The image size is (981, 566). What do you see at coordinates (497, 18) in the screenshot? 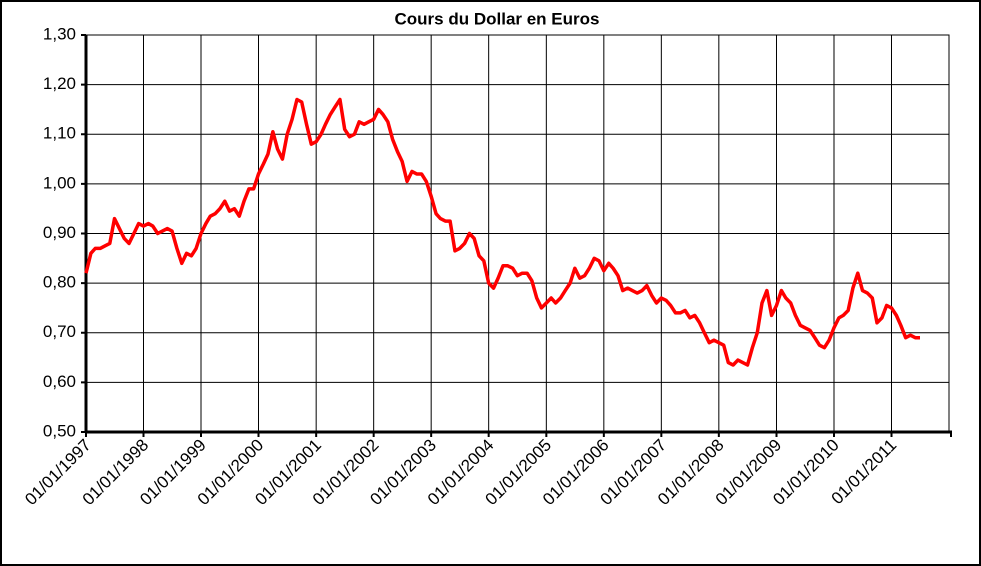
I see `chart-title: Cours du Dollar en Euros` at bounding box center [497, 18].